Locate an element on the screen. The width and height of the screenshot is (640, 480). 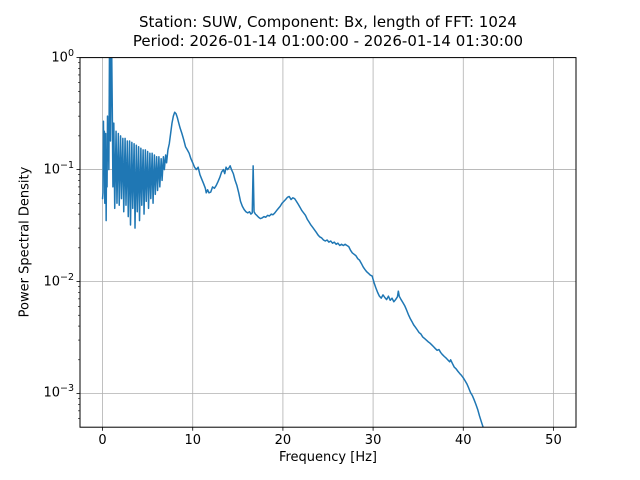
y-tick-label: 10⁻³ is located at coordinates (58, 392).